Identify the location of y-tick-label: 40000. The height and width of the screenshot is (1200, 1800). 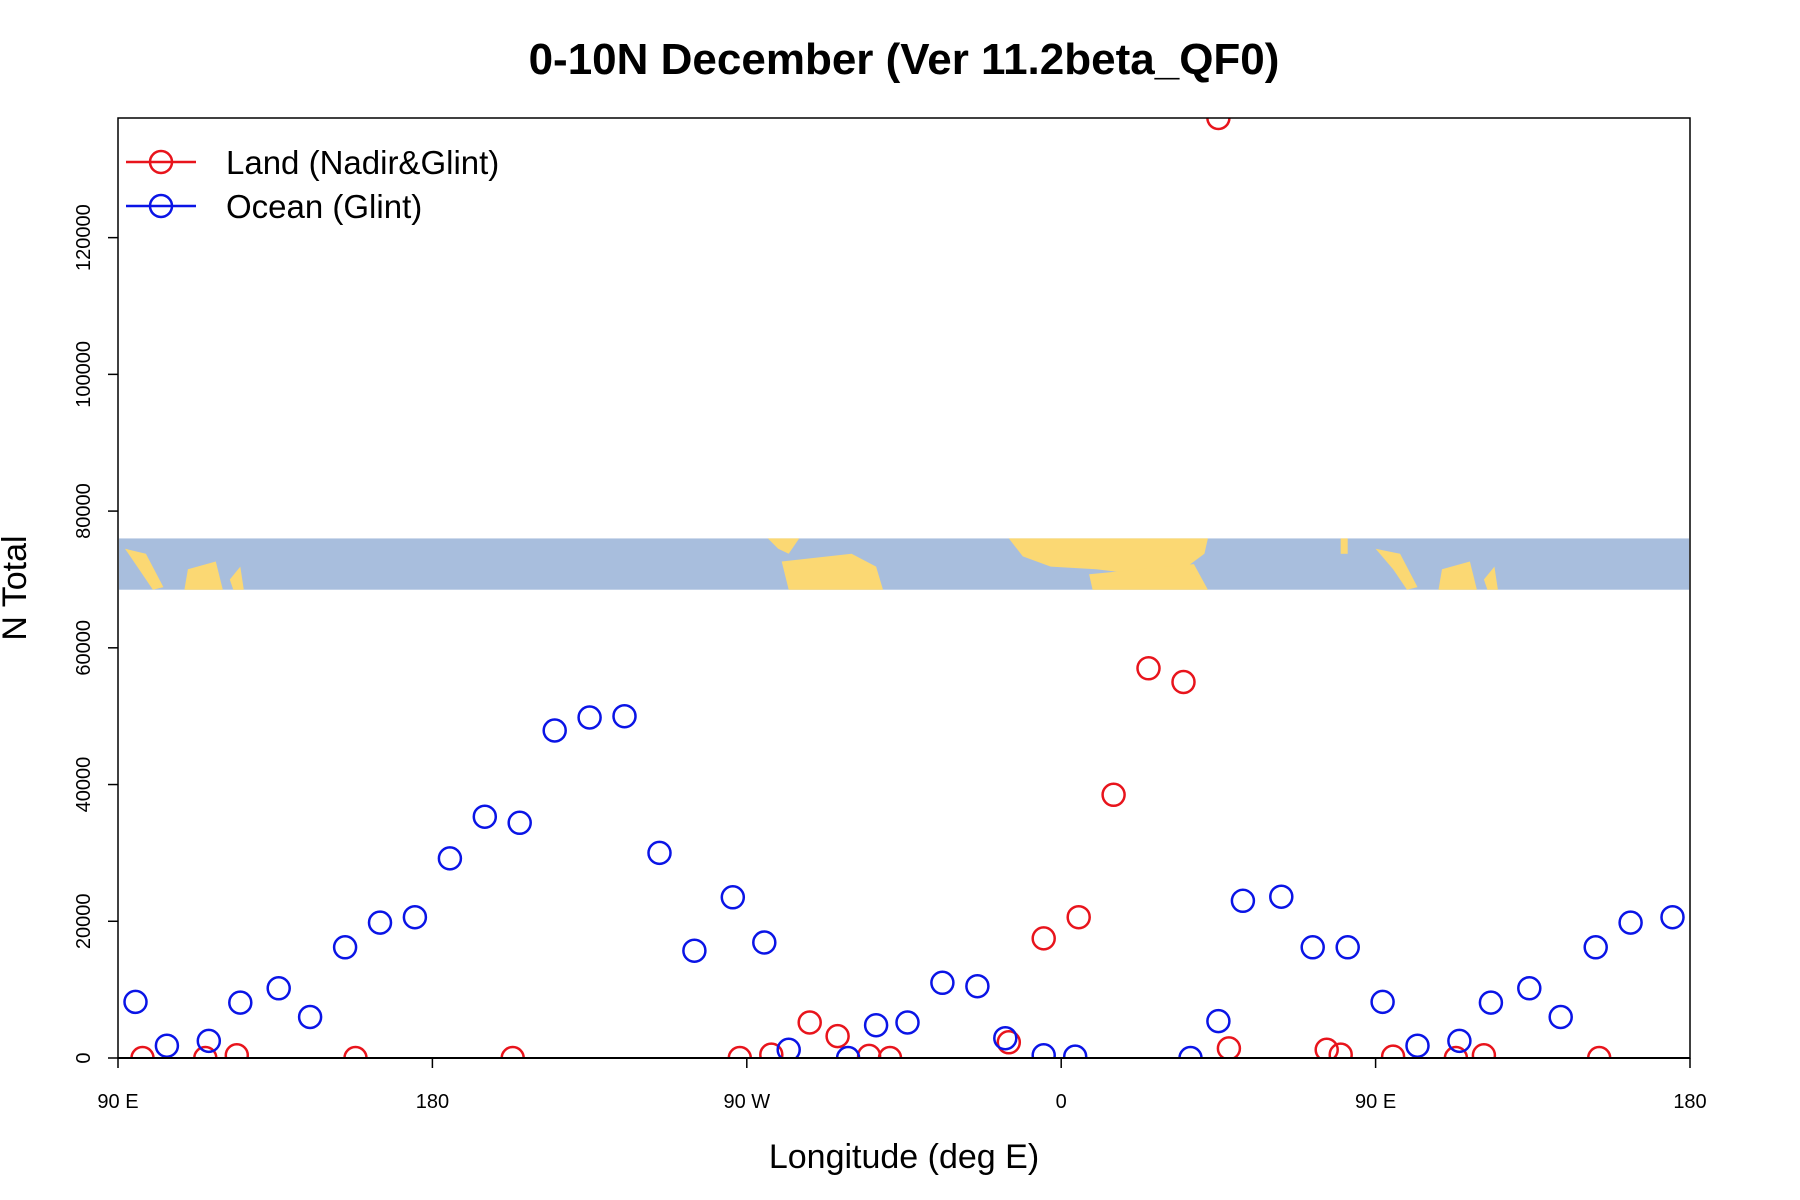
(84, 785).